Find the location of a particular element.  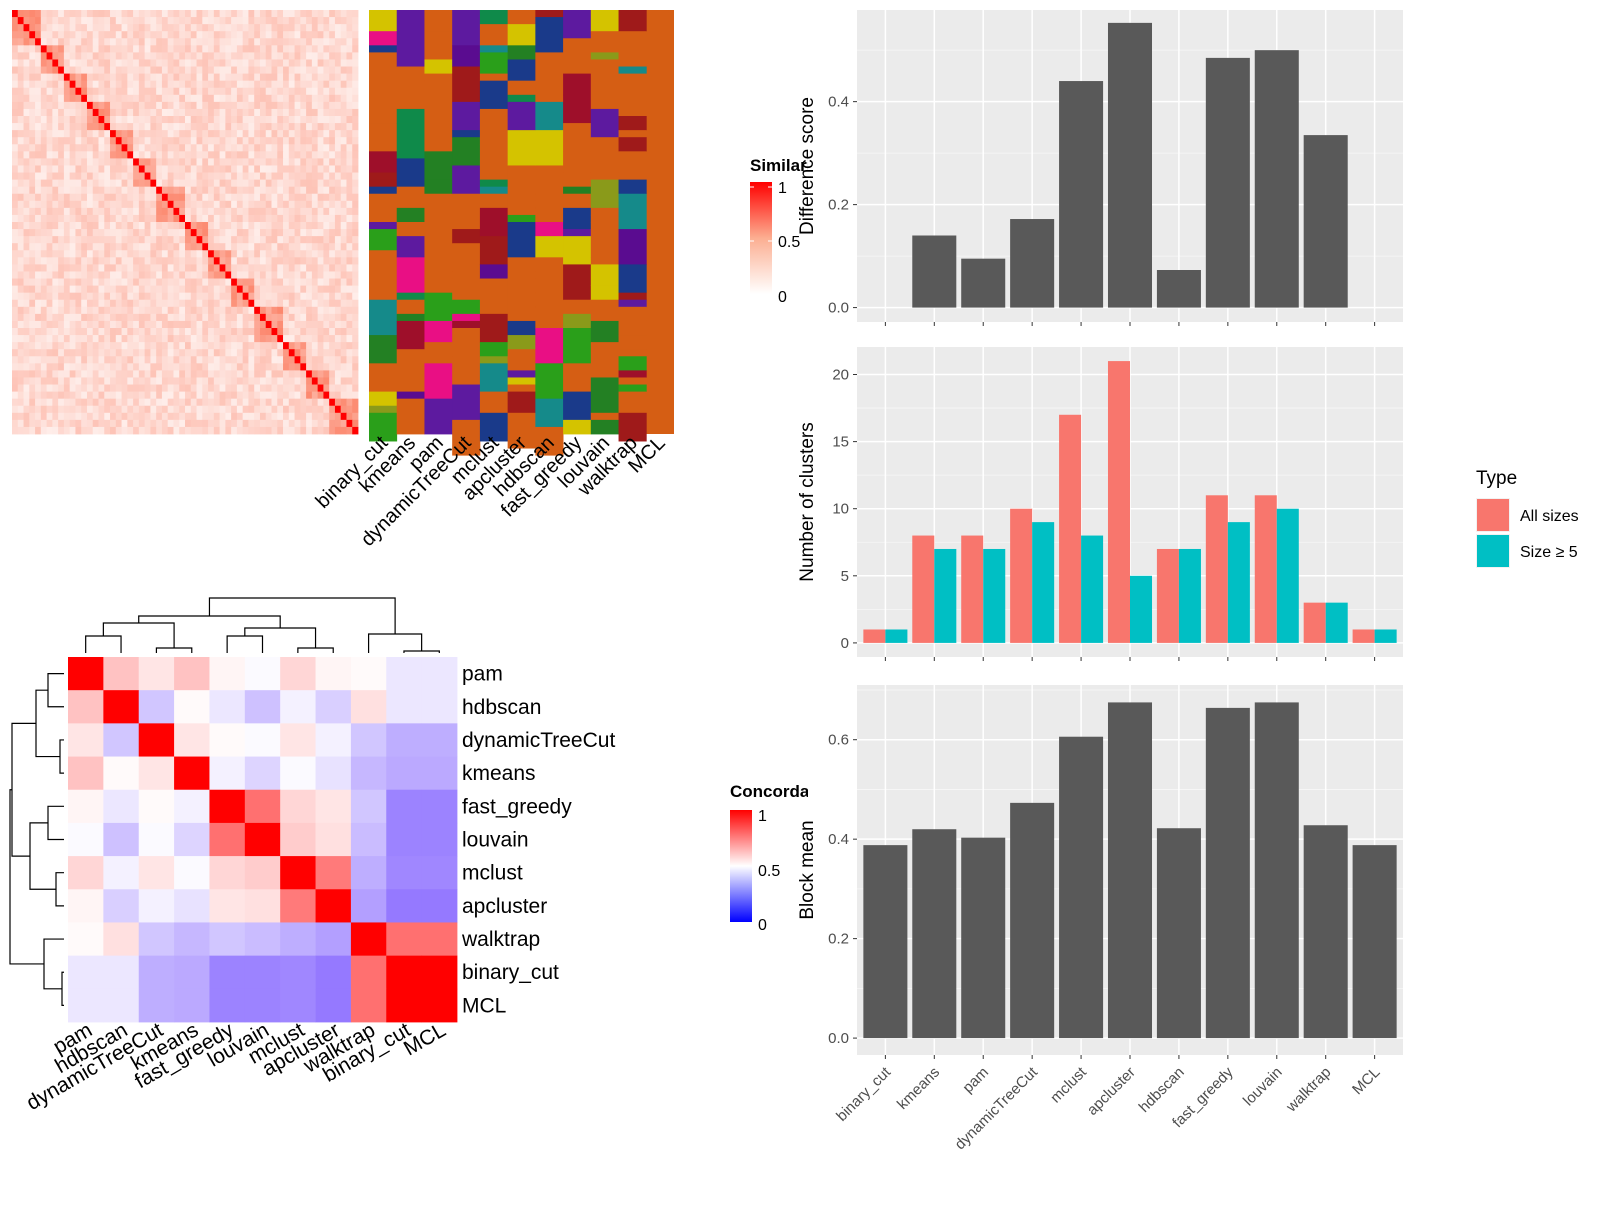

bar-all-sizes is located at coordinates (972, 589).